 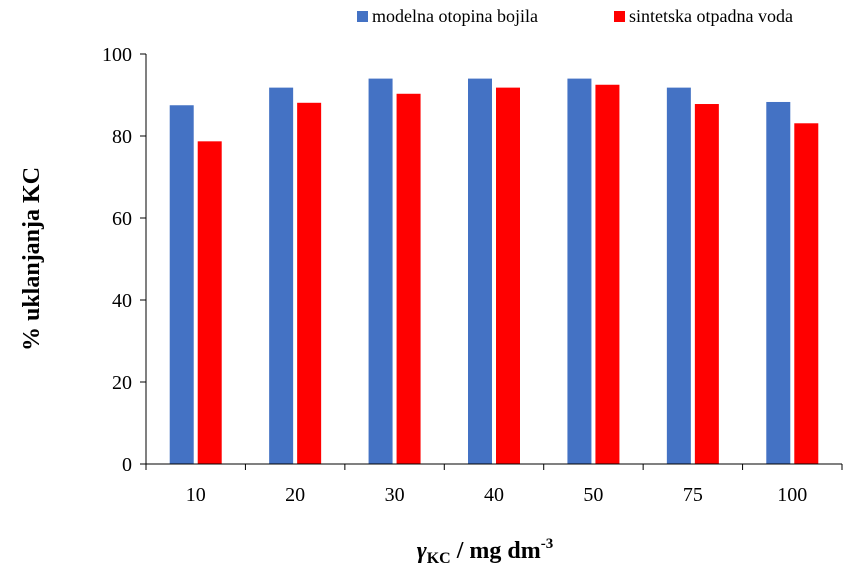 What do you see at coordinates (122, 137) in the screenshot?
I see `y-tick-label: 80` at bounding box center [122, 137].